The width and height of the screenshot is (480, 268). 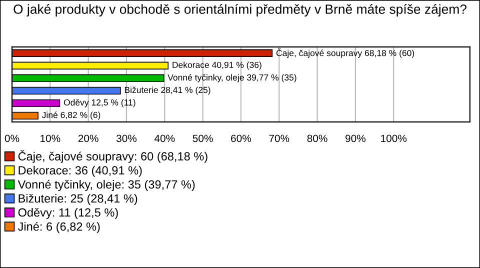 What do you see at coordinates (356, 138) in the screenshot?
I see `x-tick-label: 90%` at bounding box center [356, 138].